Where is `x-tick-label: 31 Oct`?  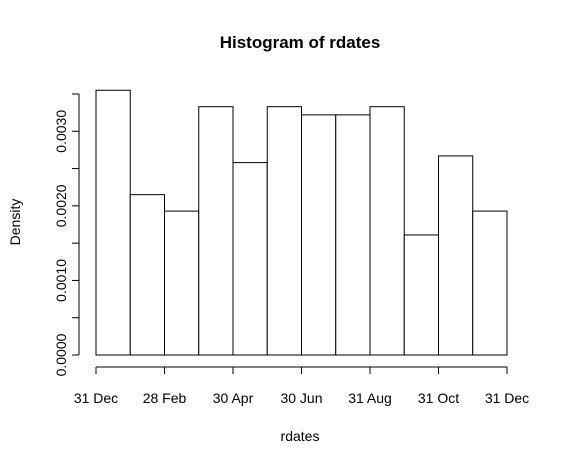
x-tick-label: 31 Oct is located at coordinates (438, 398).